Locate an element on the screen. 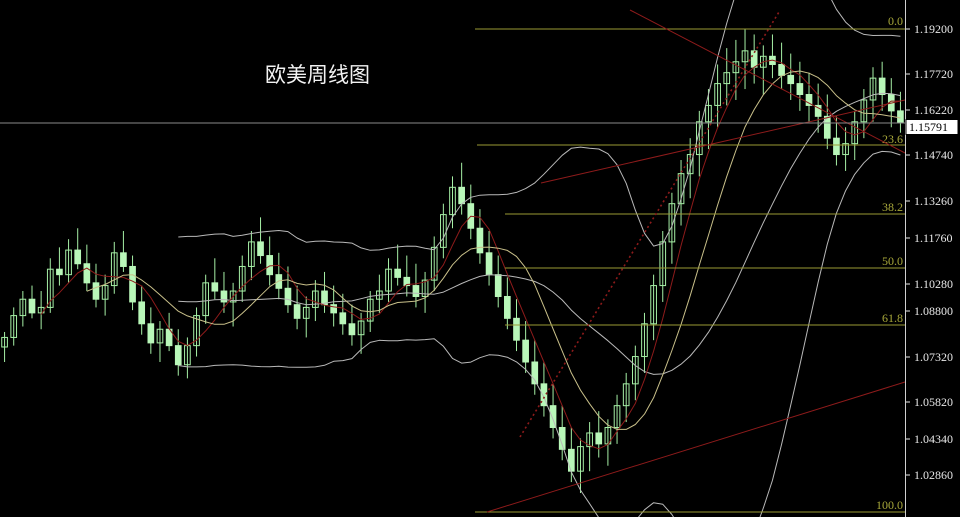  fib-level-label: 50.0 is located at coordinates (892, 261).